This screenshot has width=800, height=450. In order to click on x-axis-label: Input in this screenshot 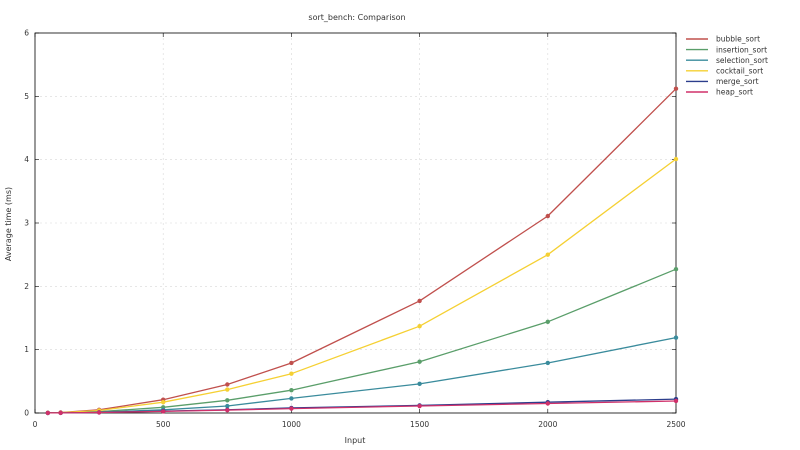, I will do `click(355, 440)`.